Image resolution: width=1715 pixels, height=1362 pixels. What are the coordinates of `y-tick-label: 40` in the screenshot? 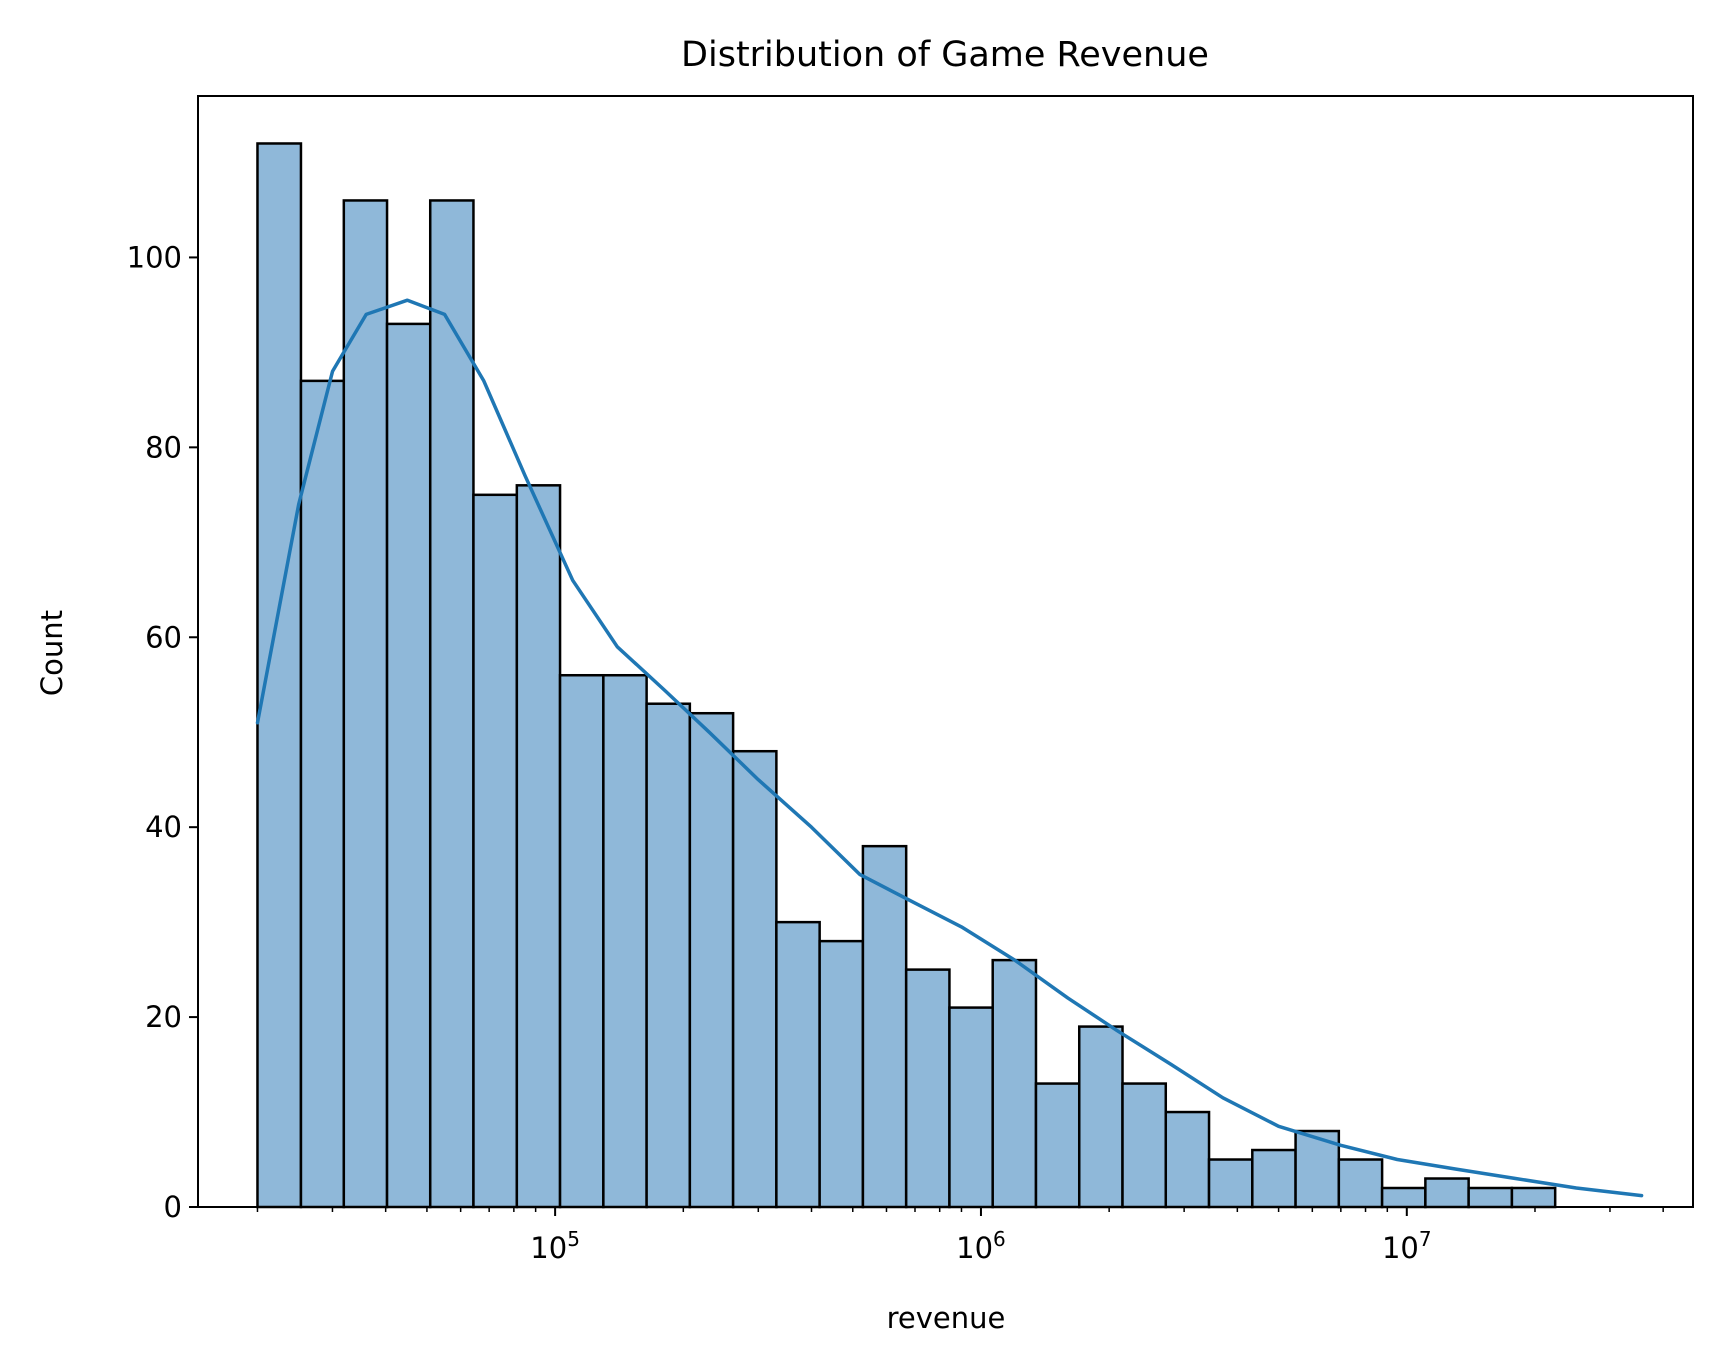 It's located at (163, 827).